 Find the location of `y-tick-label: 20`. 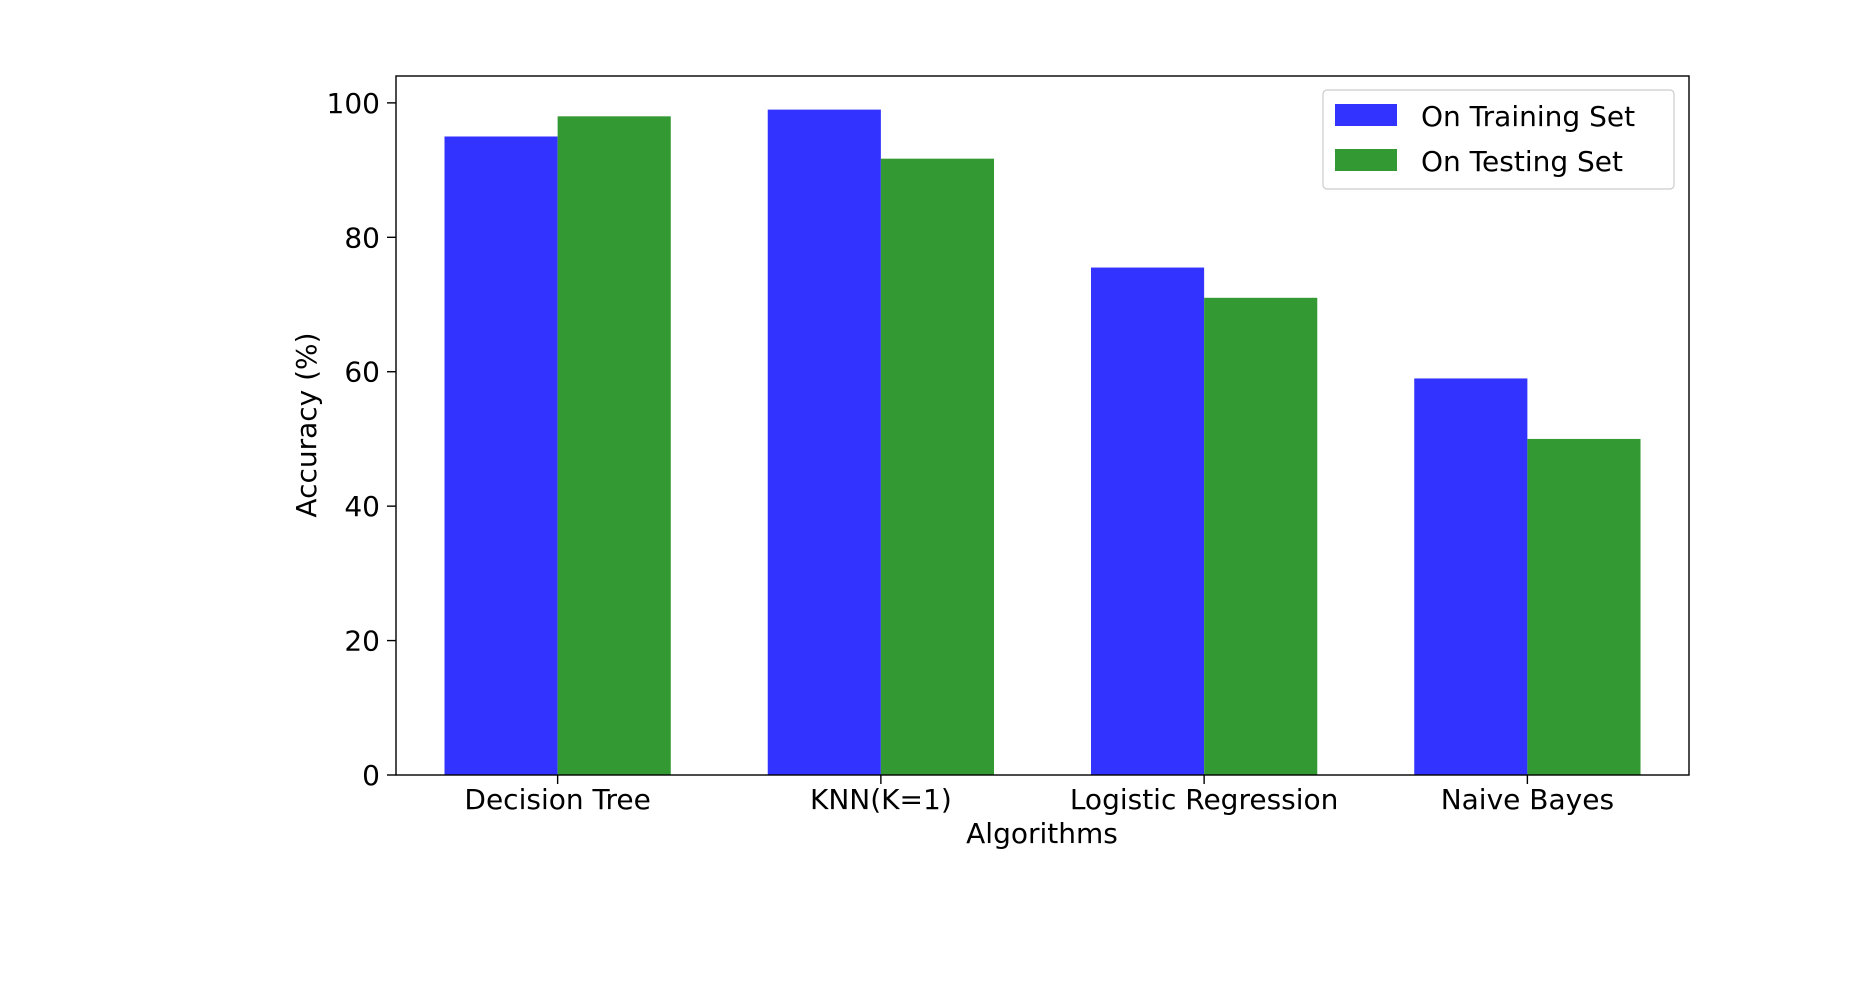

y-tick-label: 20 is located at coordinates (362, 641).